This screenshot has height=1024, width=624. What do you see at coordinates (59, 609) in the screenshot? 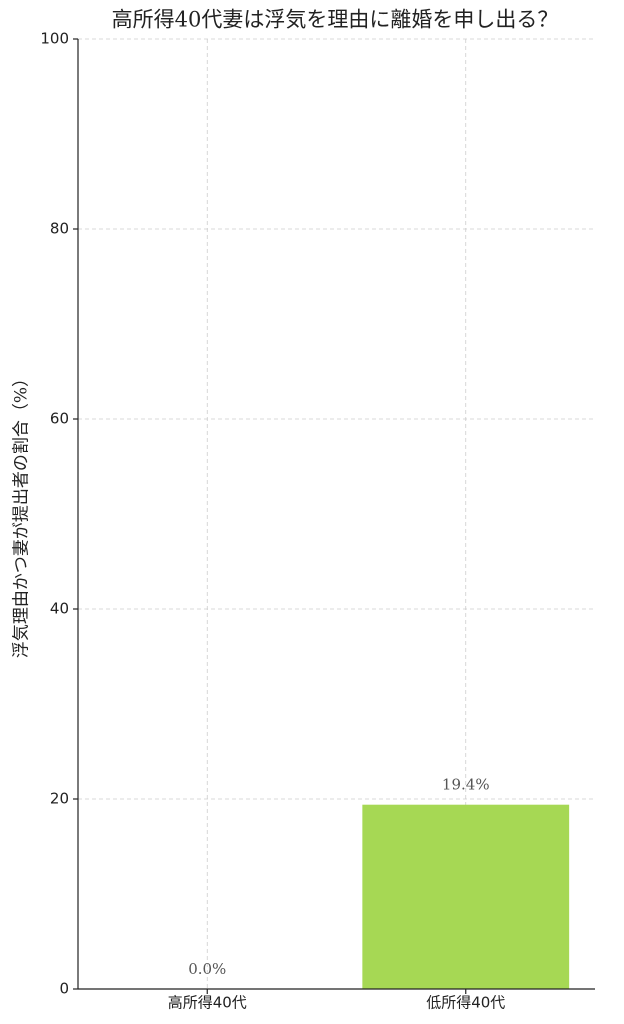
I see `y-tick-label: 40` at bounding box center [59, 609].